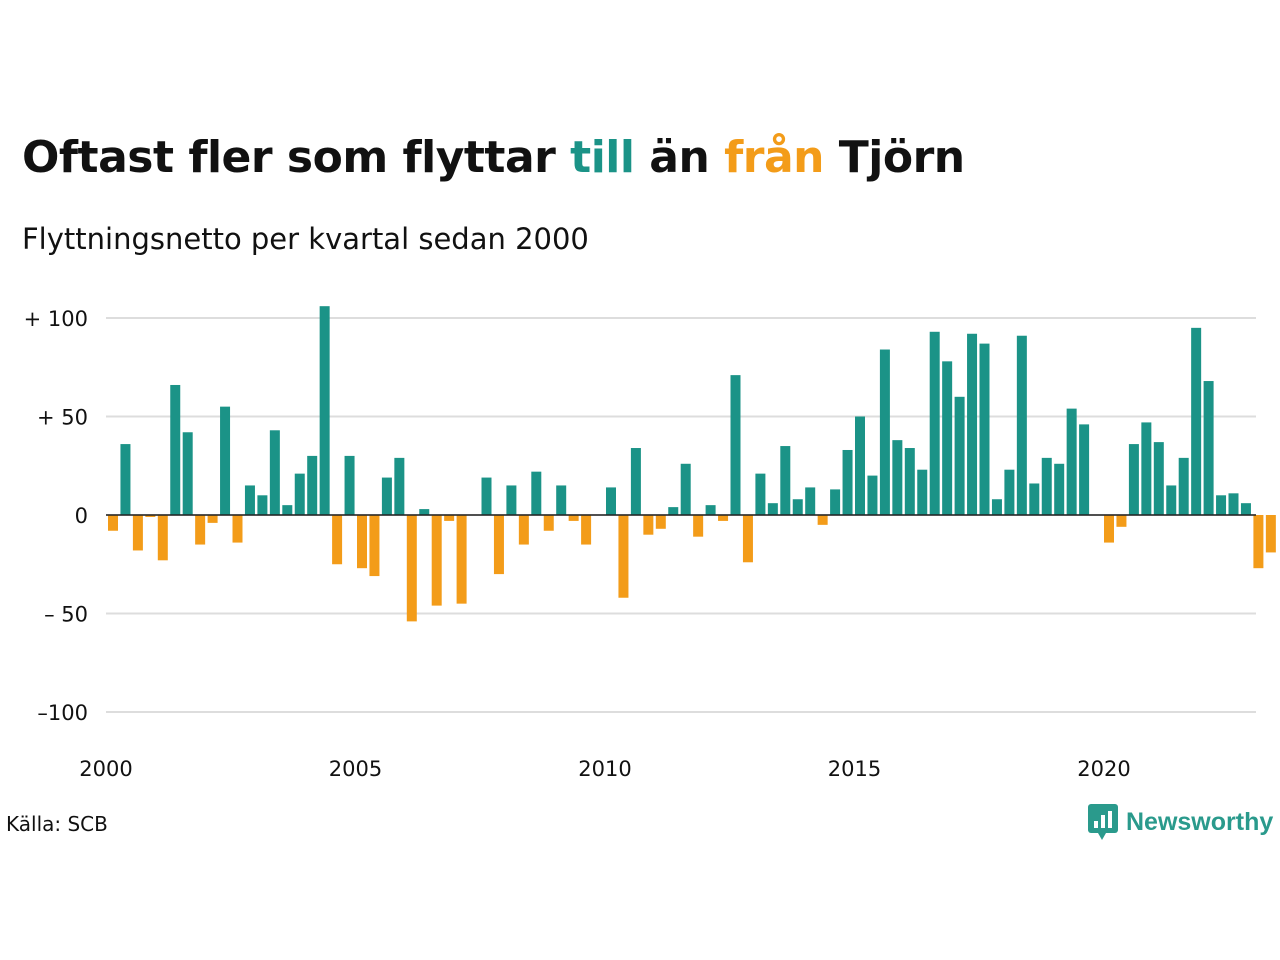 This screenshot has width=1280, height=960. What do you see at coordinates (56, 319) in the screenshot?
I see `y-tick-label: + 100` at bounding box center [56, 319].